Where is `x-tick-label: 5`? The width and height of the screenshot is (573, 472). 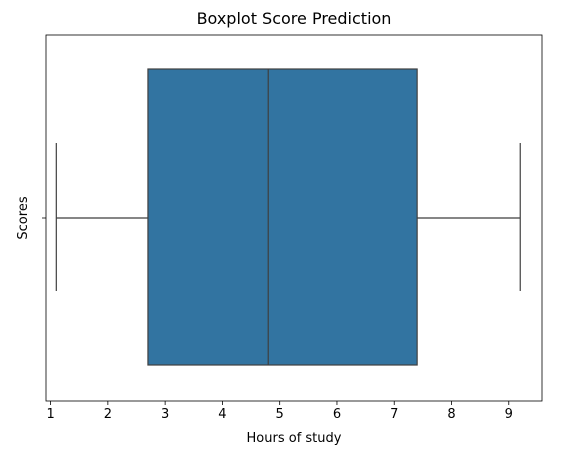 x-tick-label: 5 is located at coordinates (280, 414).